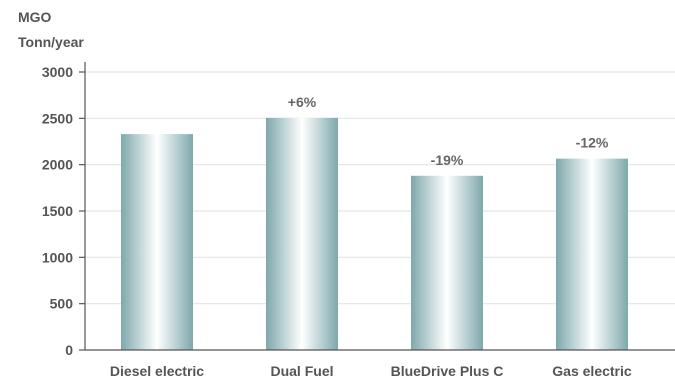 The width and height of the screenshot is (675, 380). What do you see at coordinates (447, 160) in the screenshot?
I see `bar-annotation: -19%` at bounding box center [447, 160].